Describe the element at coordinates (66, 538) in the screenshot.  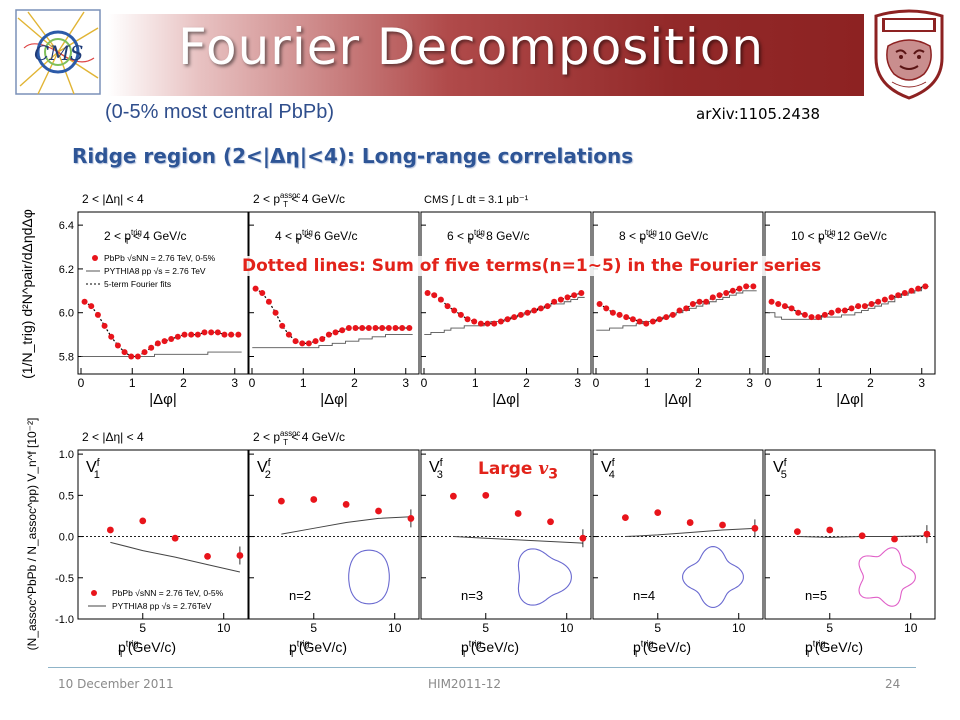
I see `y-tick-label: 0.0` at that location.